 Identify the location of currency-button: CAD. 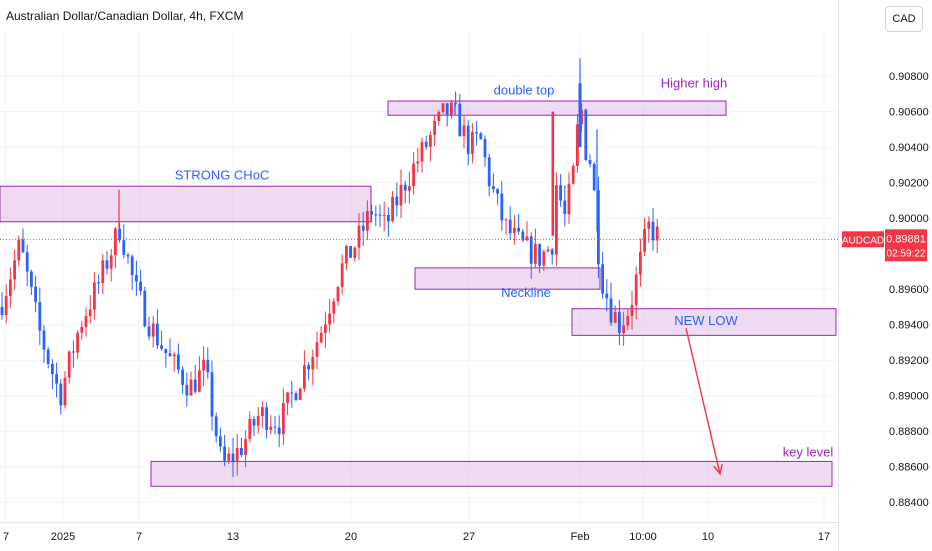
(904, 19).